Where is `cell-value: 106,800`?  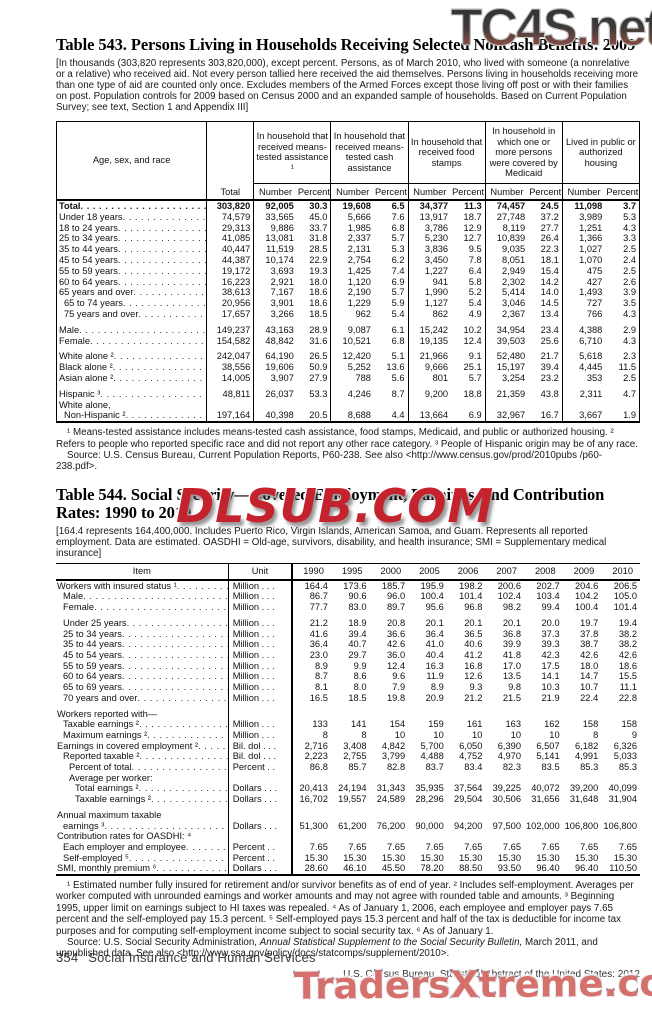
cell-value: 106,800 is located at coordinates (620, 825).